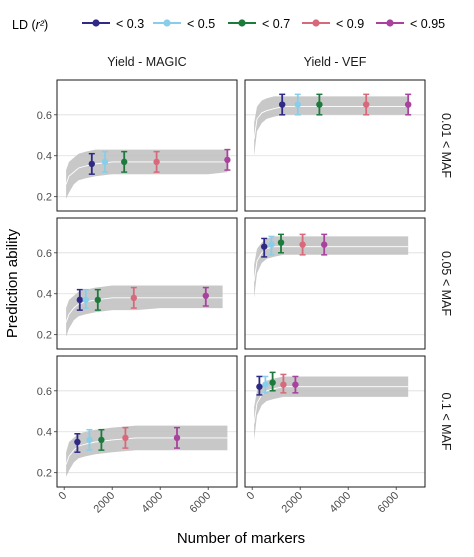 Image resolution: width=474 pixels, height=557 pixels. Describe the element at coordinates (446, 421) in the screenshot. I see `row-strip-title: 0.1 < MAF` at that location.